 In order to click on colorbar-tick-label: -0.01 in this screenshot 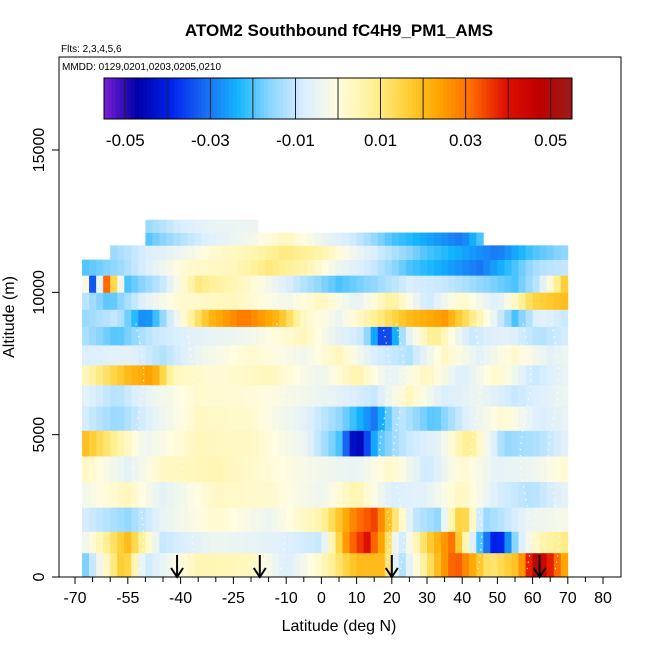, I will do `click(295, 140)`.